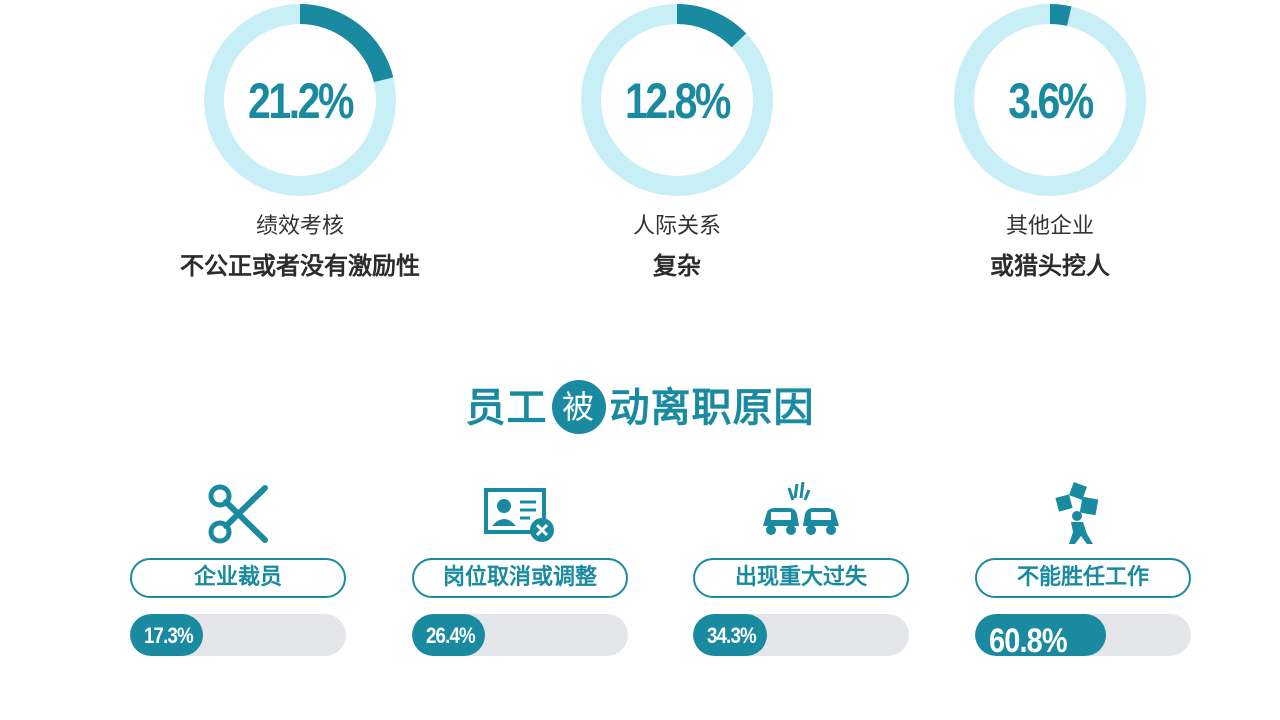  Describe the element at coordinates (506, 408) in the screenshot. I see `section-title-left: 员工` at that location.